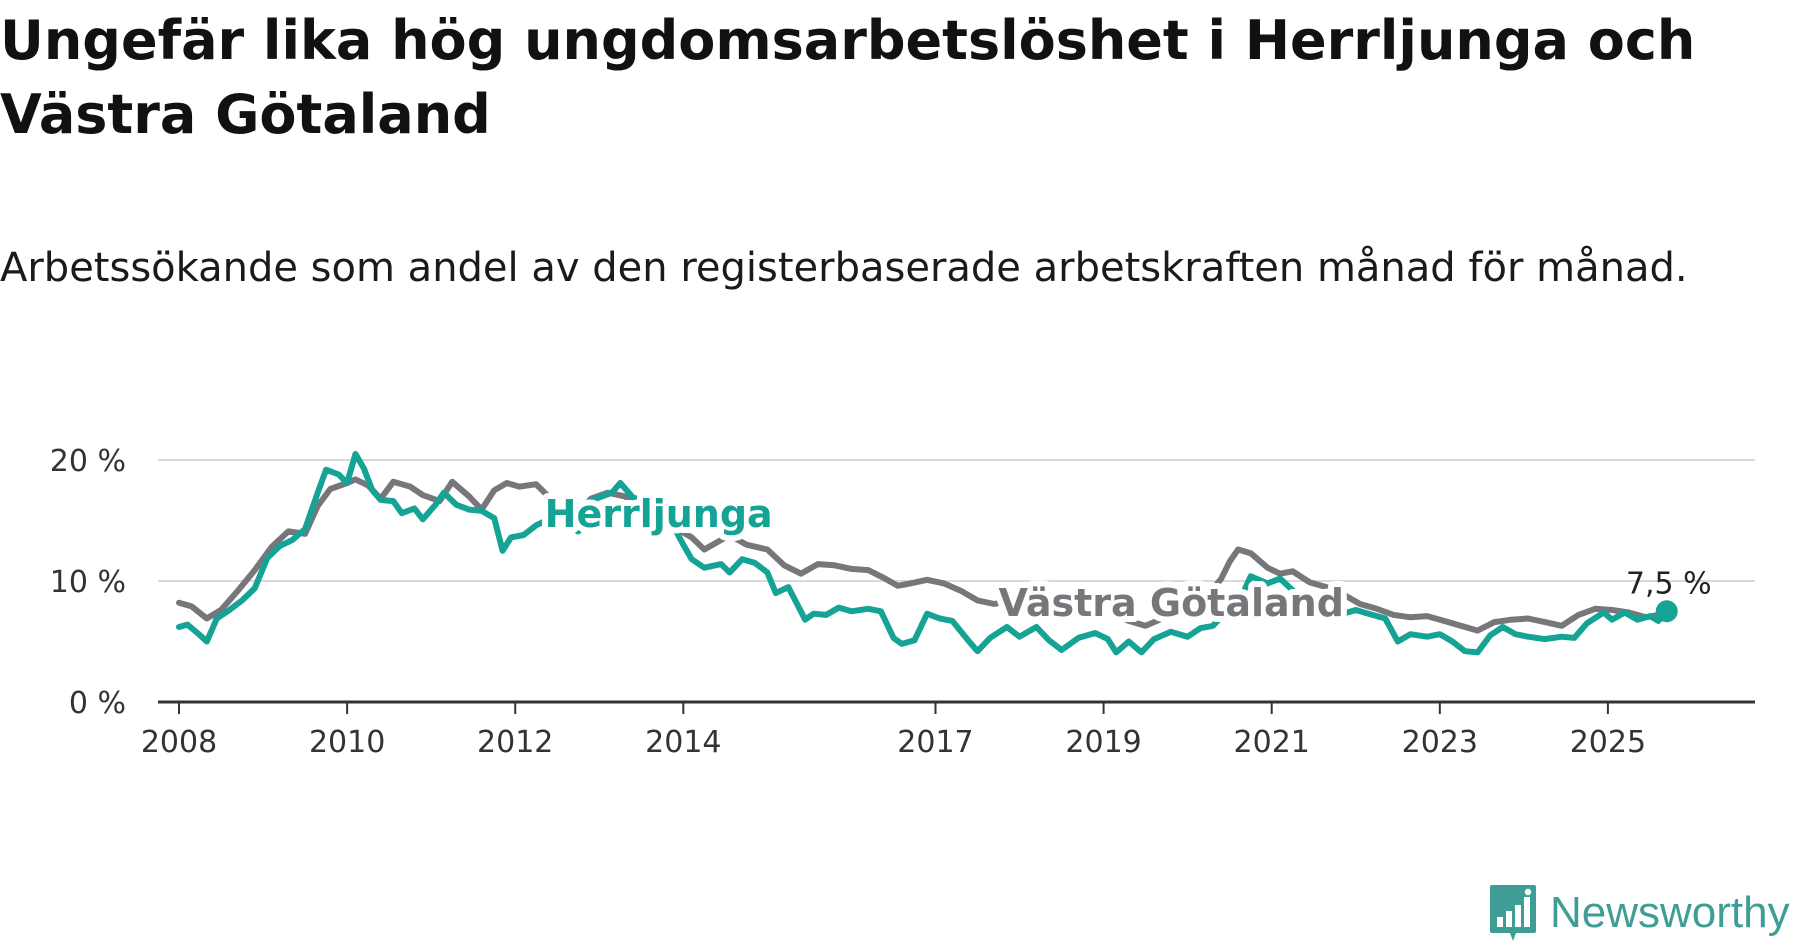  I want to click on y-tick-label: 10 %, so click(88, 582).